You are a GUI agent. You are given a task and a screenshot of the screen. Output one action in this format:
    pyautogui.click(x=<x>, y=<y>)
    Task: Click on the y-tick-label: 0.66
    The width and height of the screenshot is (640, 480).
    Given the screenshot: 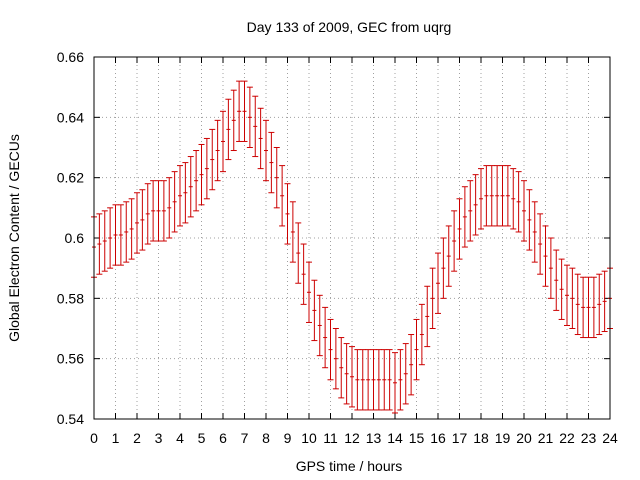 What is the action you would take?
    pyautogui.click(x=70, y=57)
    